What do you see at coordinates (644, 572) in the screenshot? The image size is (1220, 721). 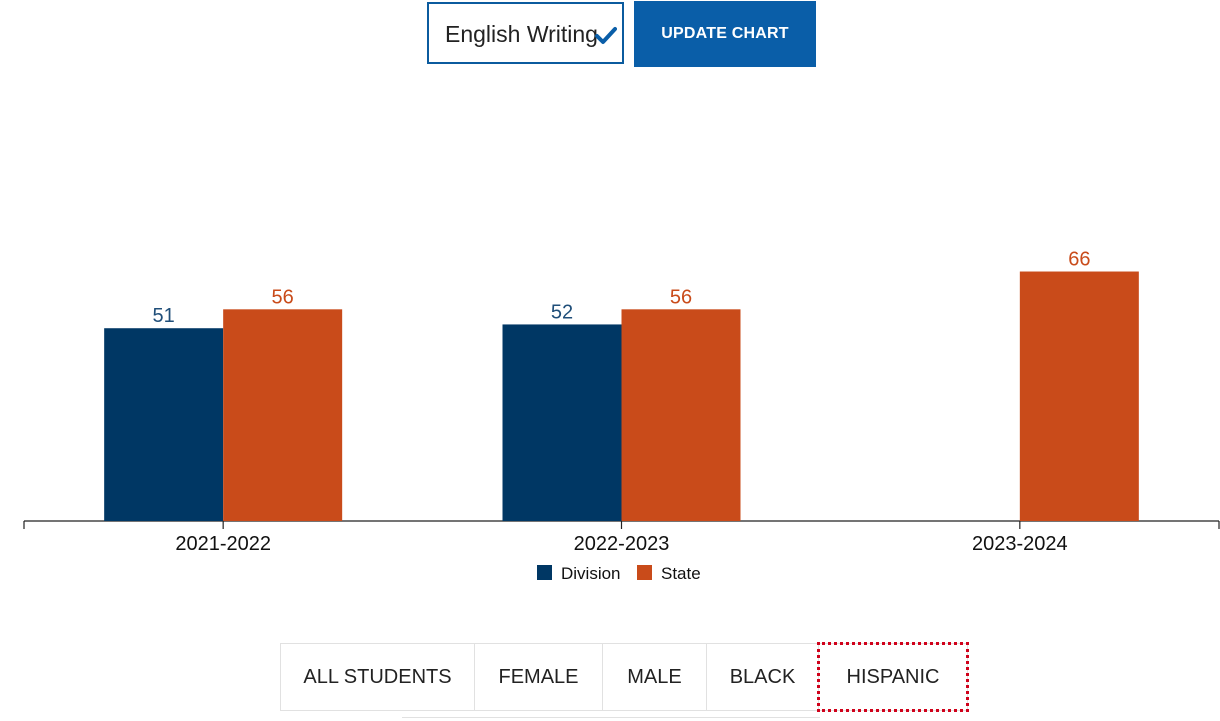 I see `legend-swatch-state` at bounding box center [644, 572].